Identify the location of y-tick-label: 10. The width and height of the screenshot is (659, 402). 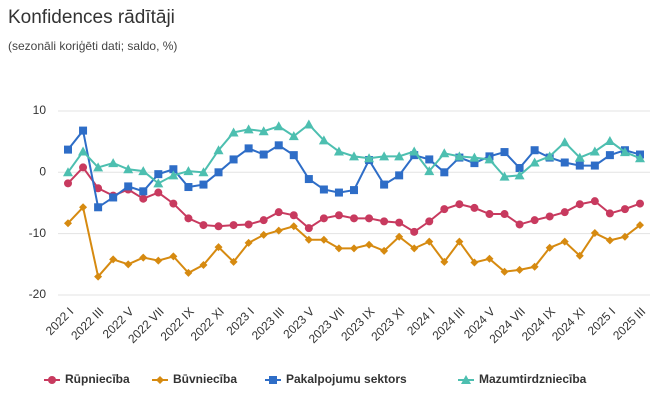
(40, 110).